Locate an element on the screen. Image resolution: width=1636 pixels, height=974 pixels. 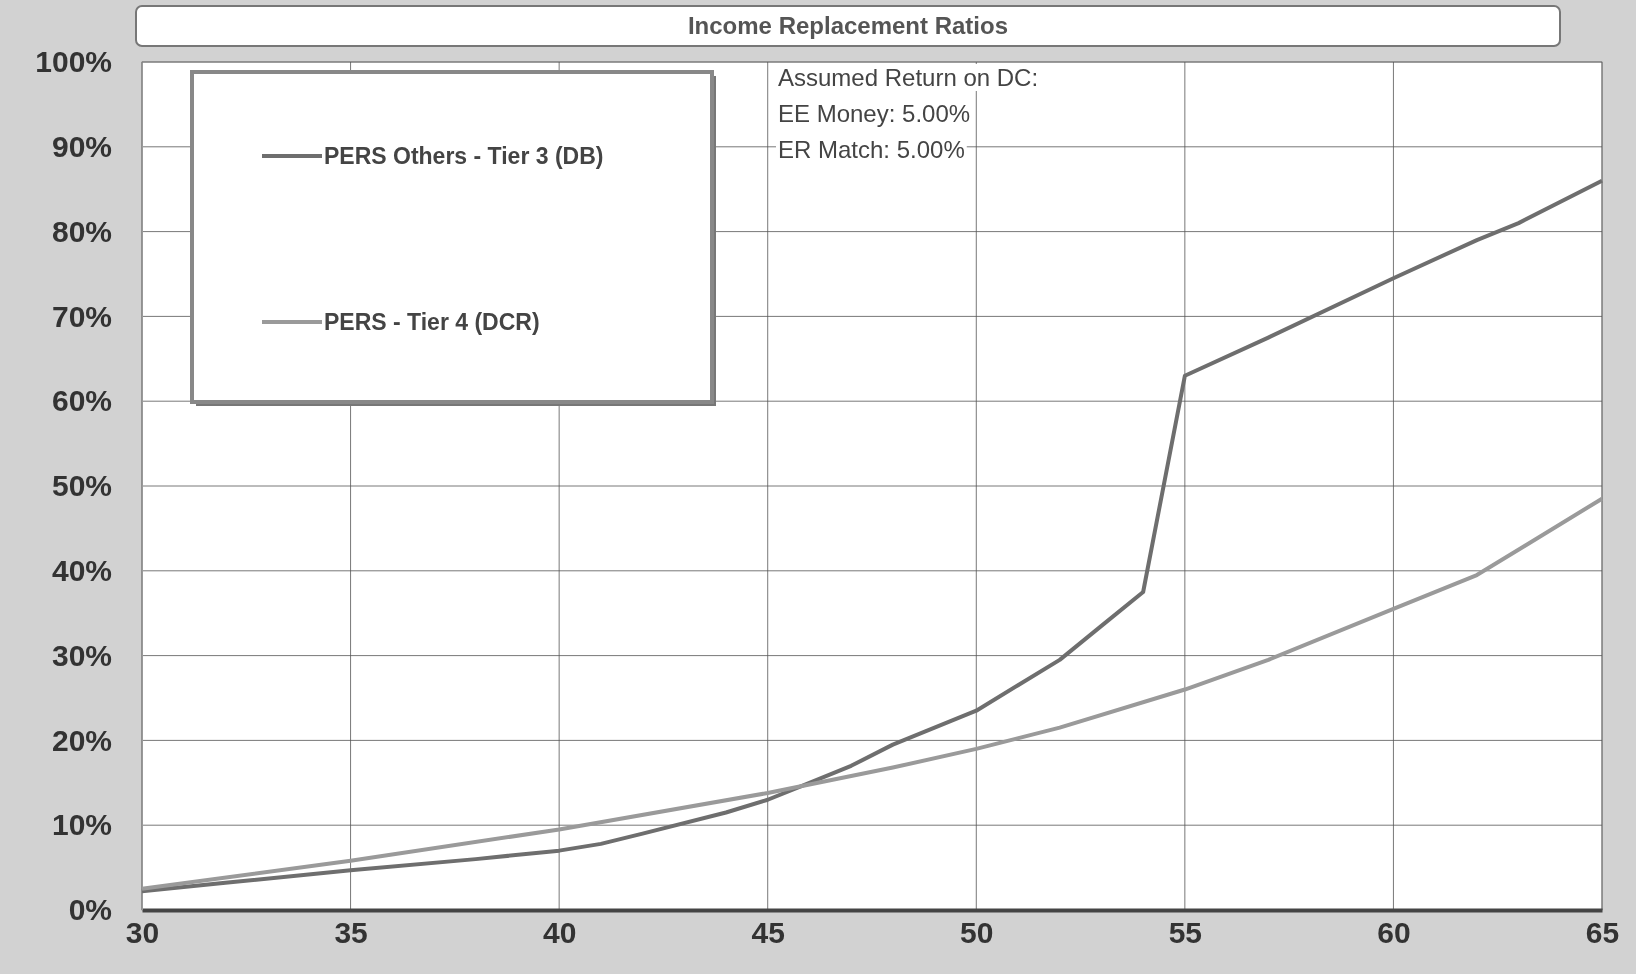
chart-title: Income Replacement Ratios is located at coordinates (848, 25).